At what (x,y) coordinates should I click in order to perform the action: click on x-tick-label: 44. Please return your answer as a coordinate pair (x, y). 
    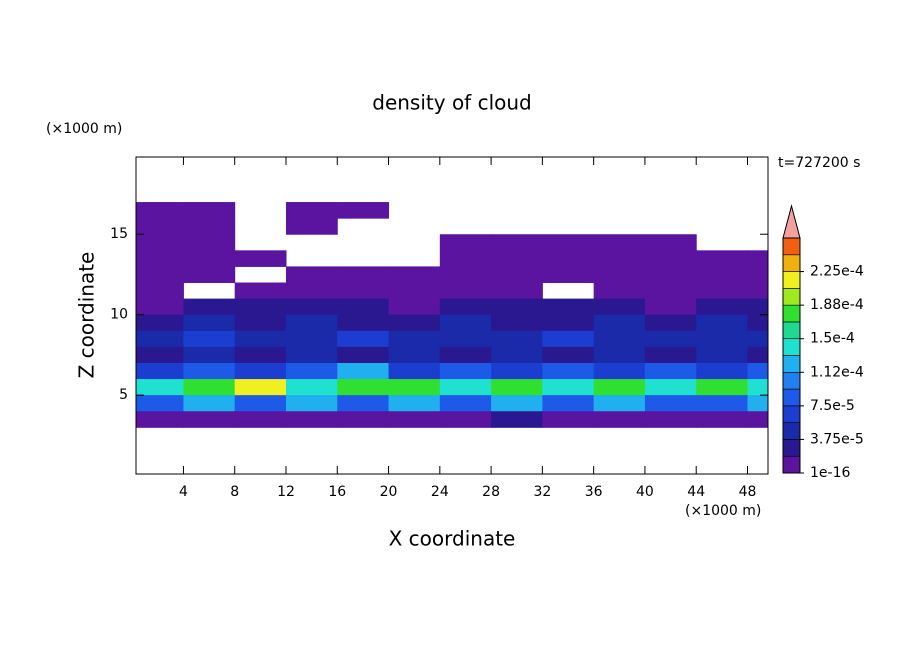
    Looking at the image, I should click on (696, 492).